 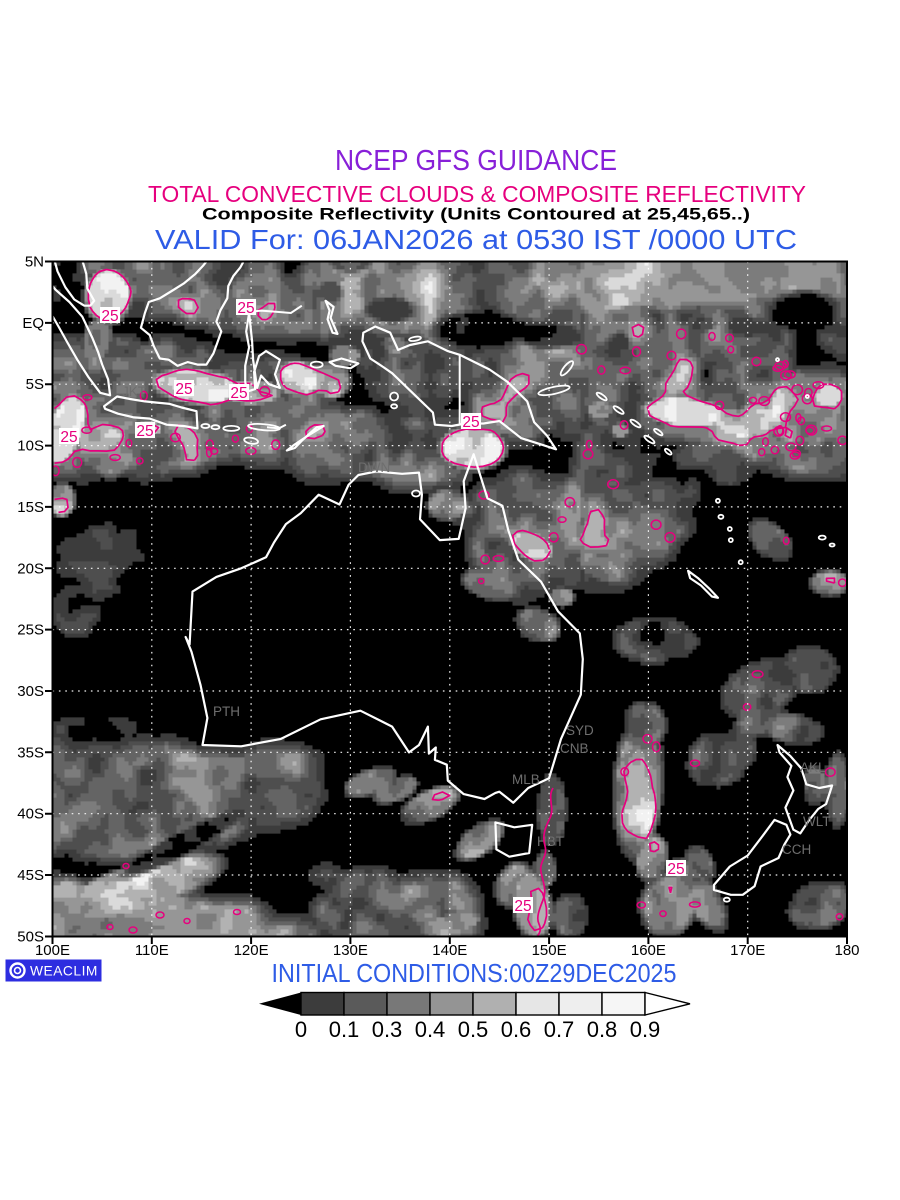 What do you see at coordinates (476, 161) in the screenshot?
I see `svg-text: NCEP GFS GUIDANCE` at bounding box center [476, 161].